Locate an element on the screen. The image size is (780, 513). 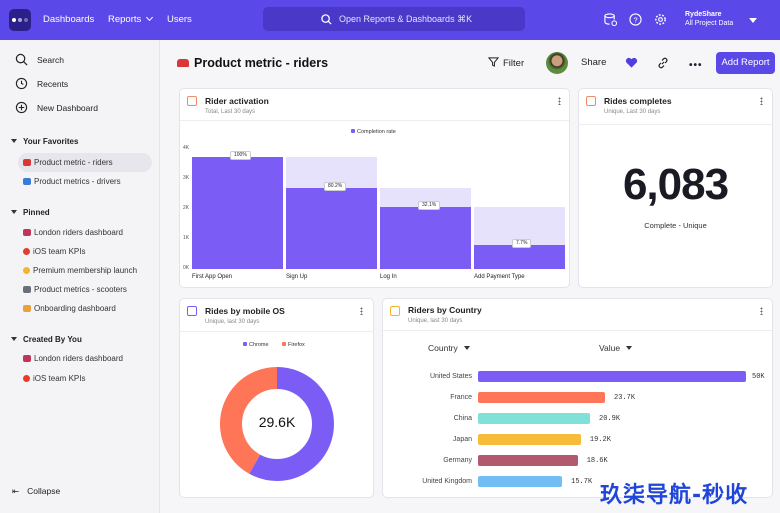
country-label: Germany is located at coordinates (457, 460).